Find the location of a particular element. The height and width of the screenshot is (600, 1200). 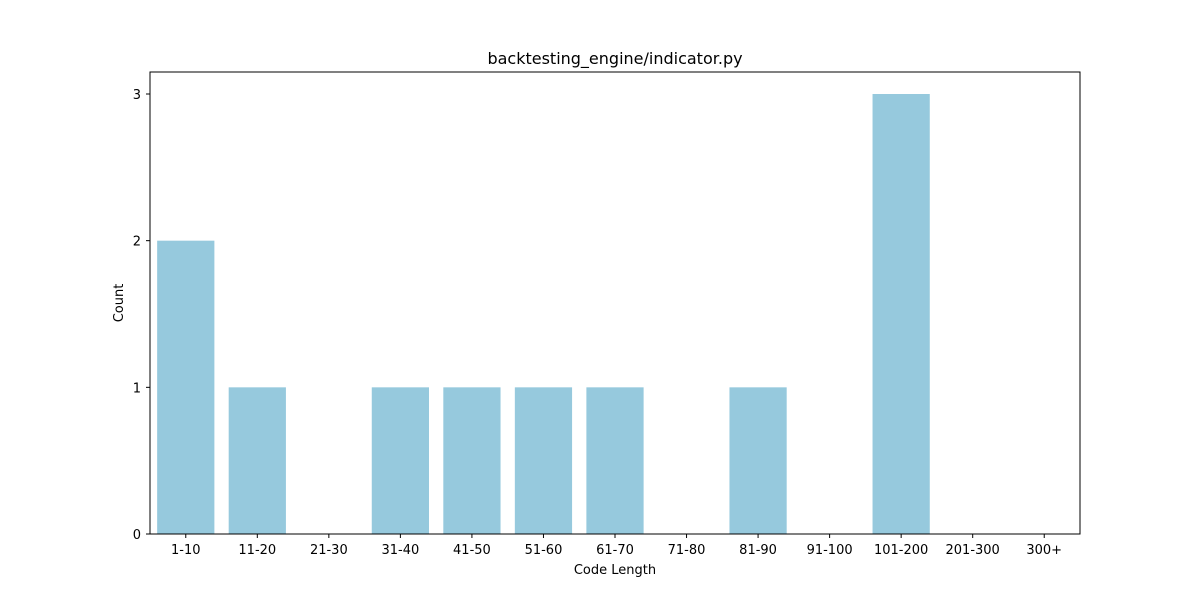

y-axis-label: Count is located at coordinates (119, 303).